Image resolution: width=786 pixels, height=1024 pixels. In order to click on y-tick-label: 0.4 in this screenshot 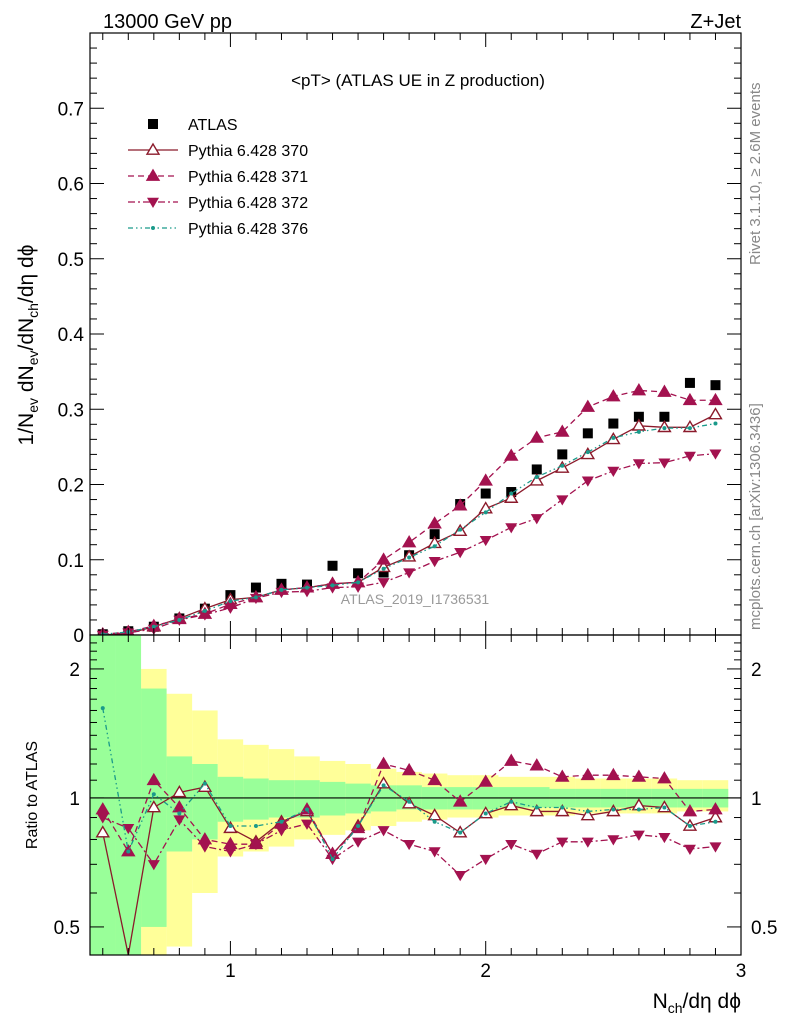, I will do `click(71, 335)`.